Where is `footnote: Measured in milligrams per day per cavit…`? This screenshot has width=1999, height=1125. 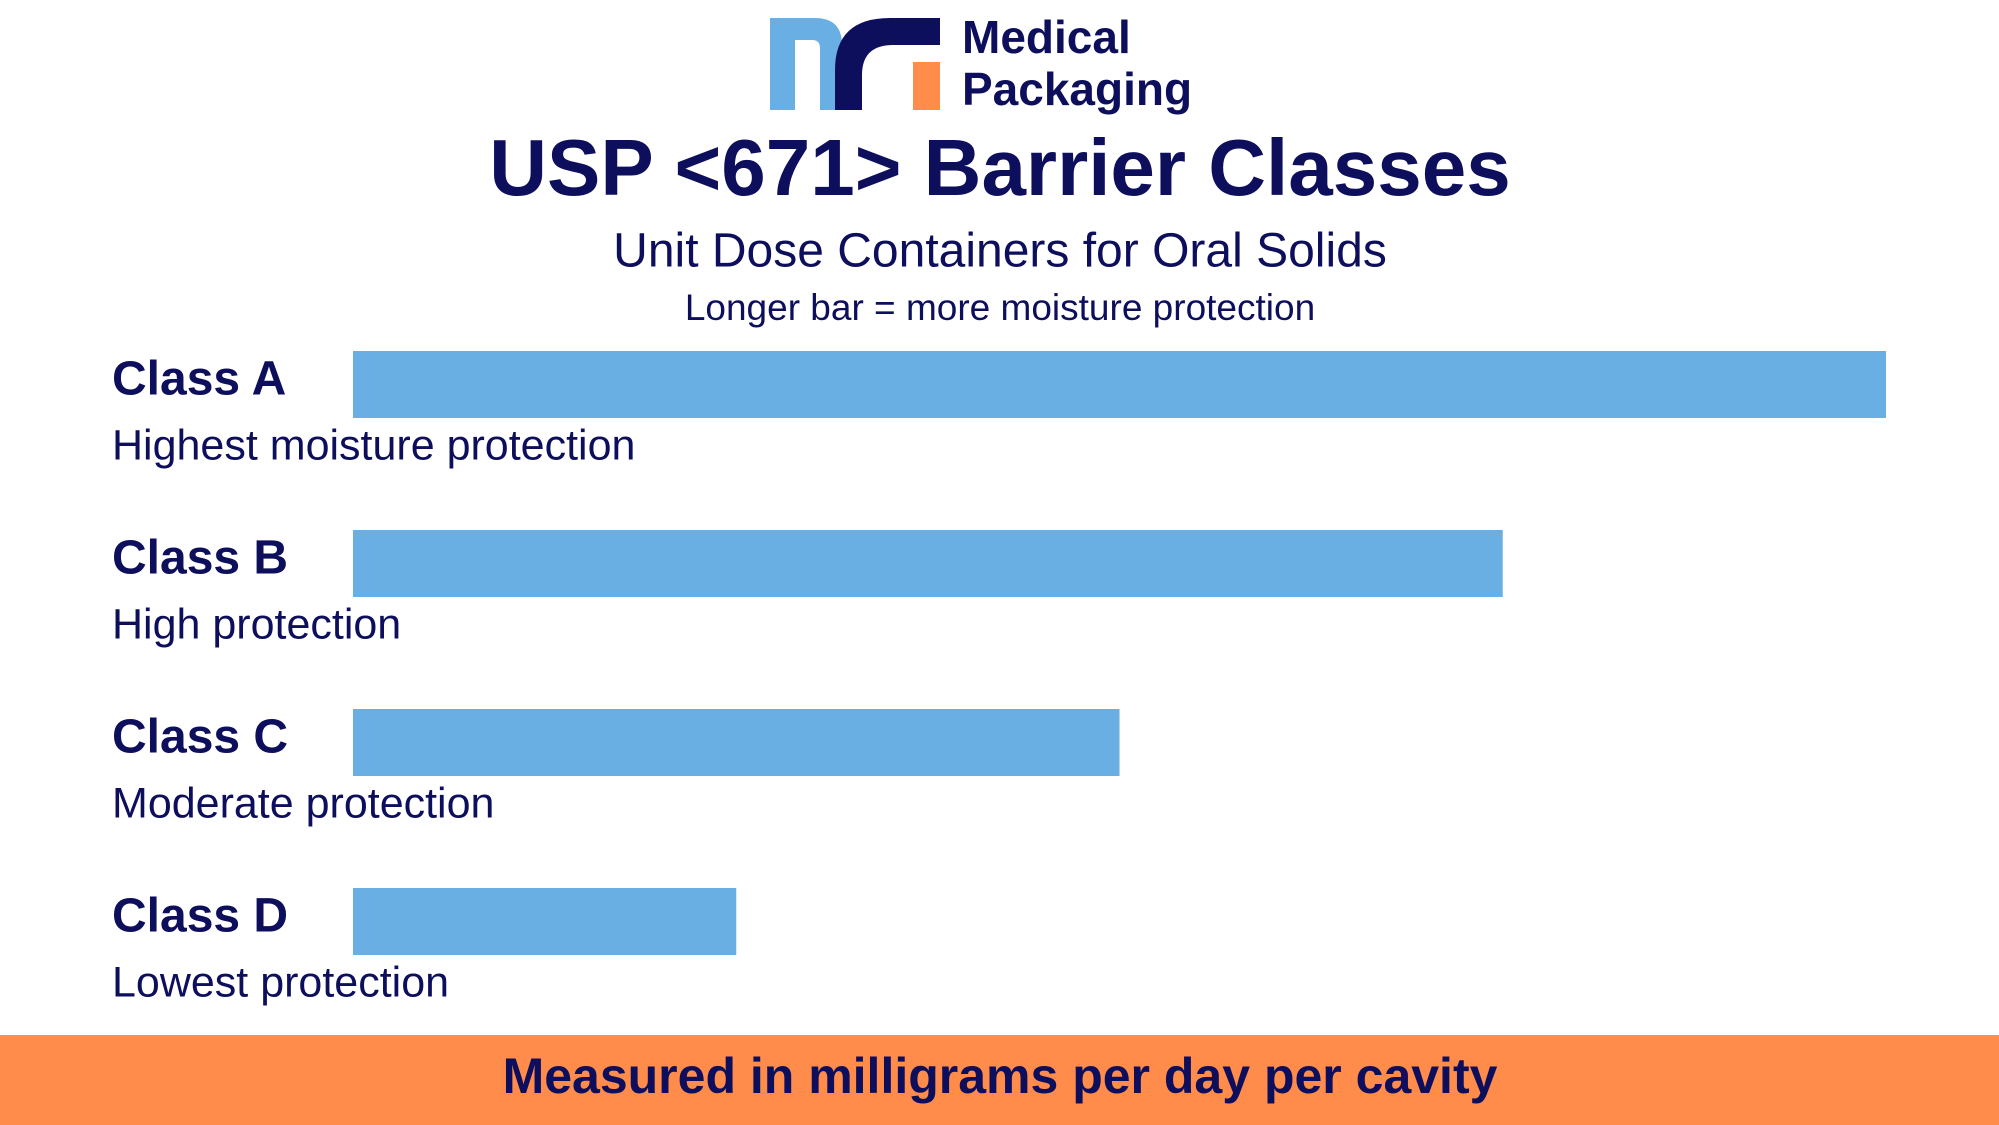 footnote: Measured in milligrams per day per cavit… is located at coordinates (1000, 1076).